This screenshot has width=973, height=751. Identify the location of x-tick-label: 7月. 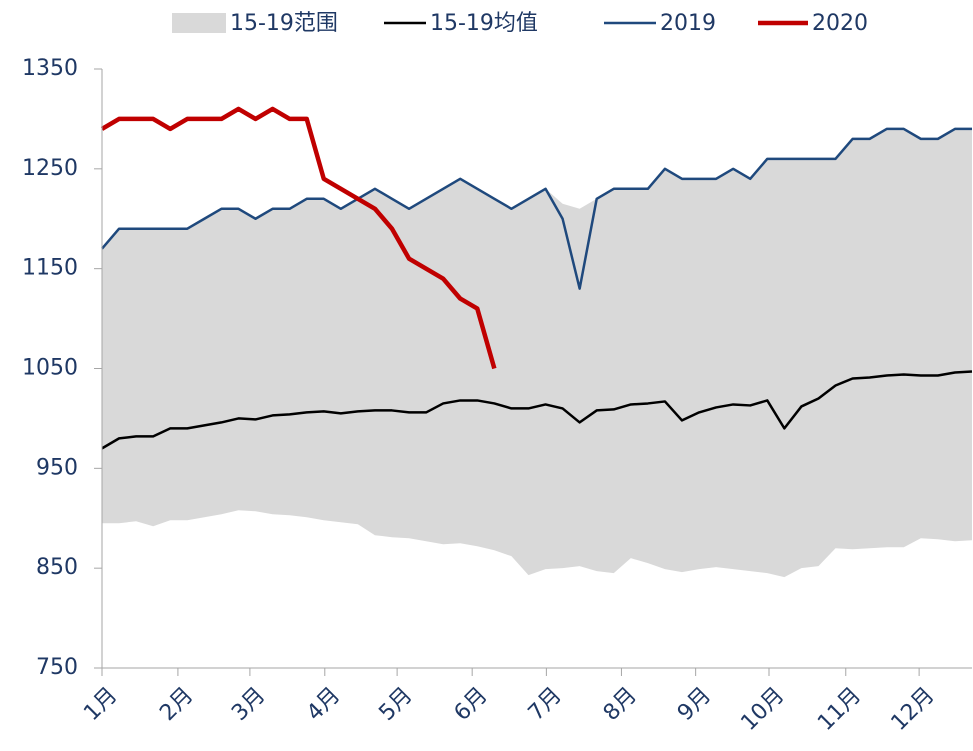
(545, 704).